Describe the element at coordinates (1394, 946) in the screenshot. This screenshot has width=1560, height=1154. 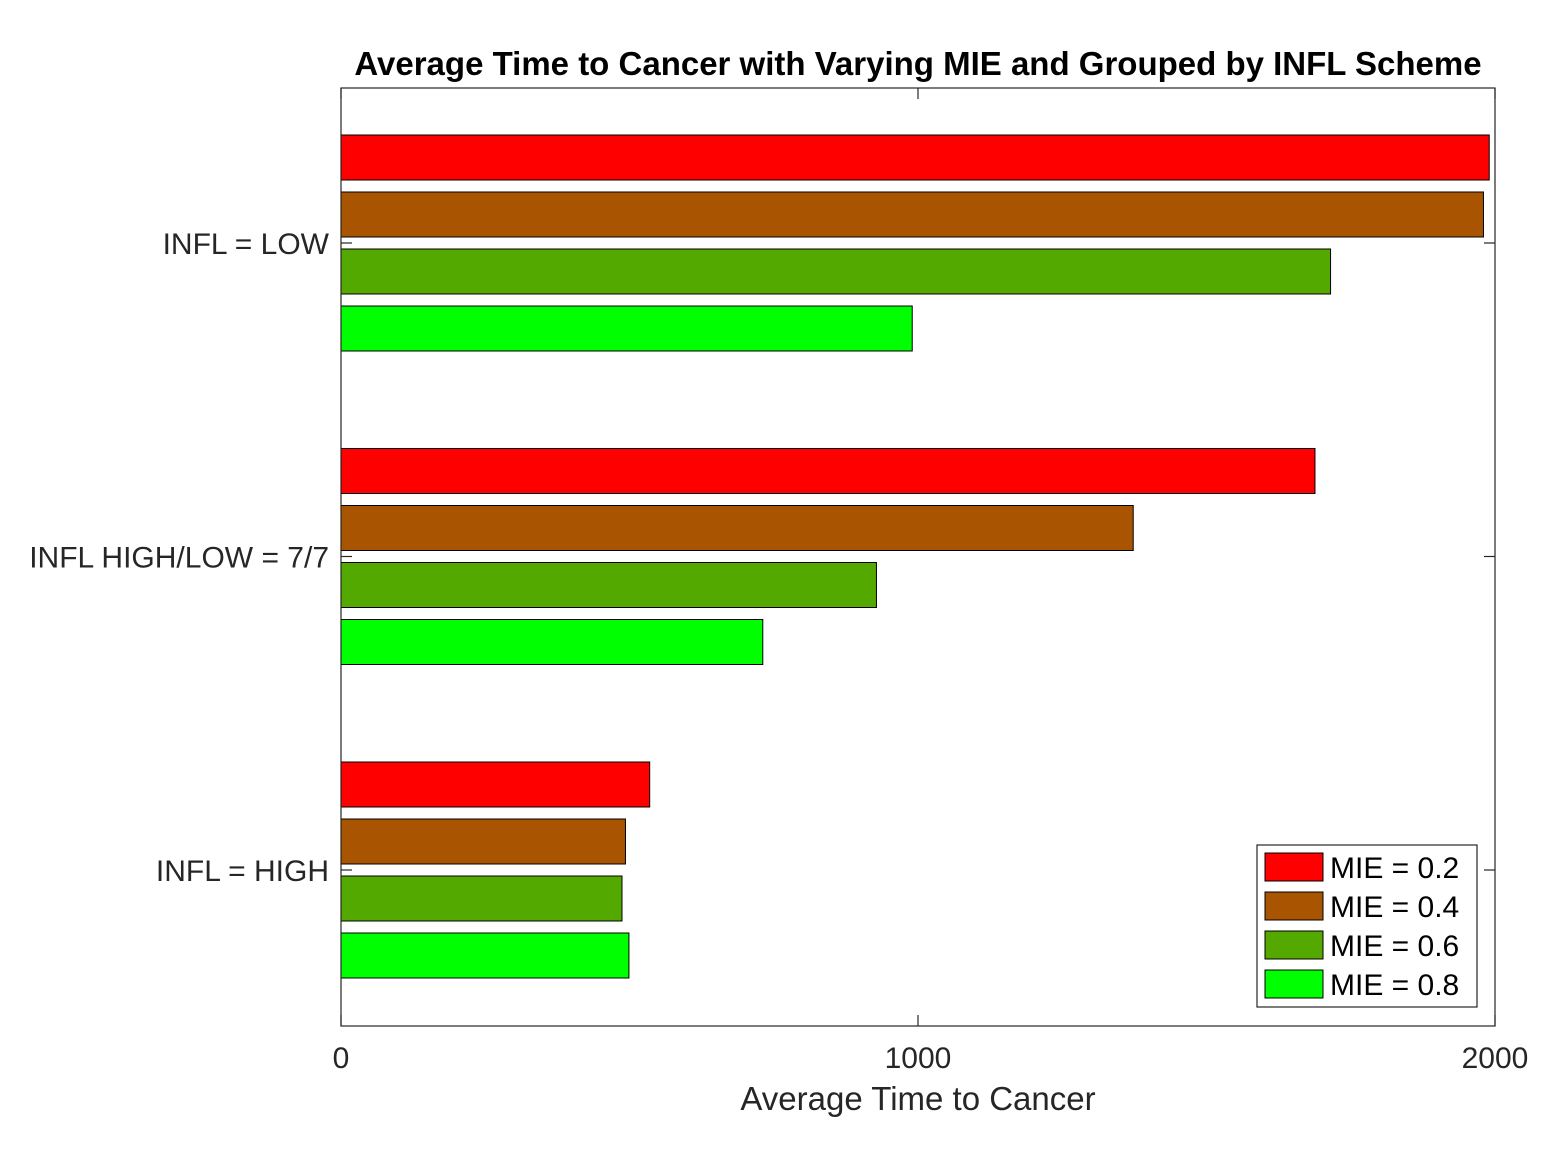
I see `legend-label-mie-0-6: MIE = 0.6` at that location.